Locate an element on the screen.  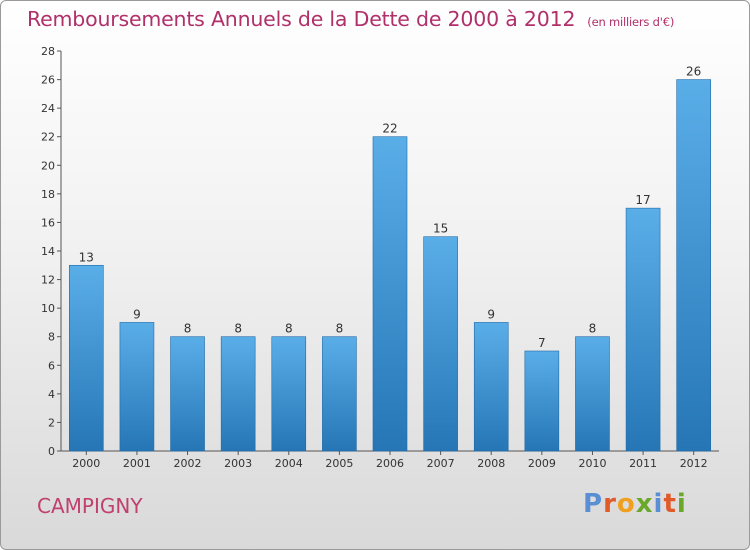
bar-2006 is located at coordinates (390, 294).